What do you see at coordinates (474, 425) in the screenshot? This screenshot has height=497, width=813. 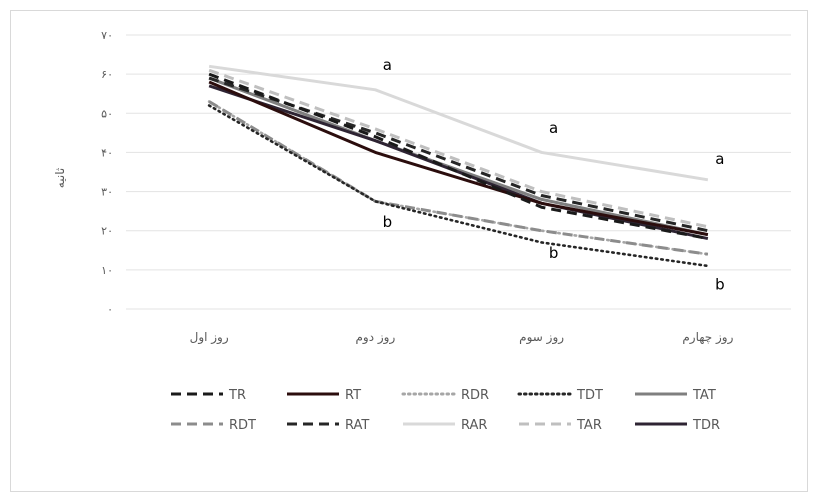 I see `legend-label-rar: RAR` at bounding box center [474, 425].